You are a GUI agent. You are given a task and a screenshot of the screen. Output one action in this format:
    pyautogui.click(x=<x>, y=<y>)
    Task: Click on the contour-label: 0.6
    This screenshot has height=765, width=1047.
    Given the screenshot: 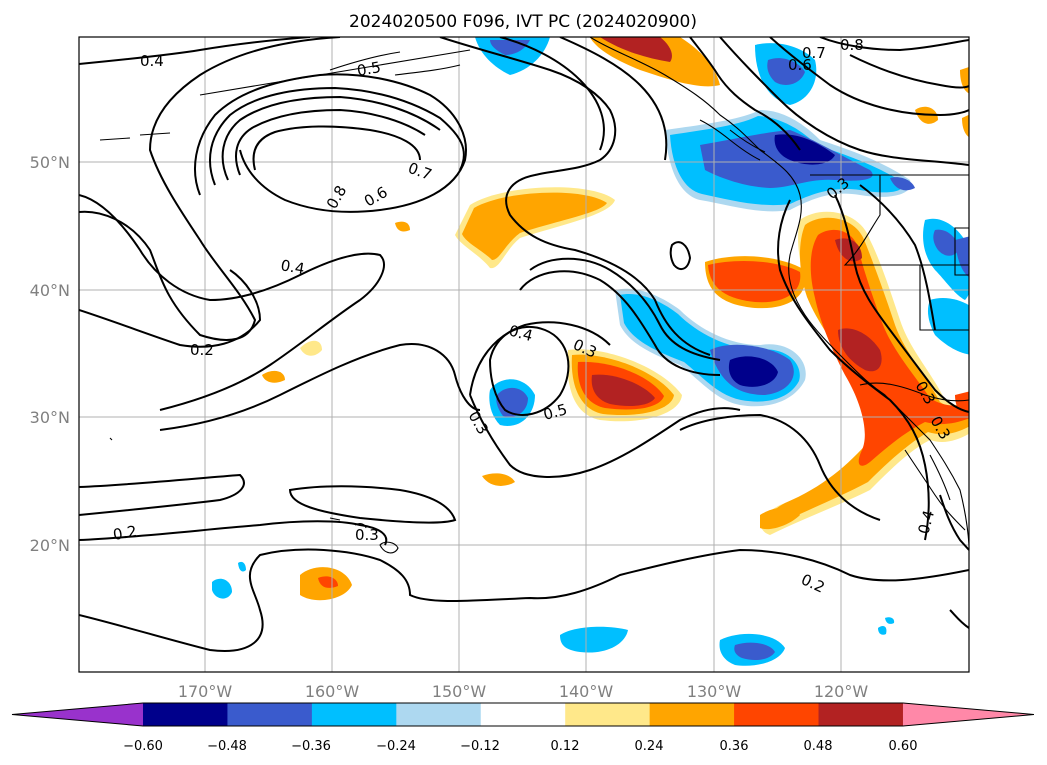 What is the action you would take?
    pyautogui.click(x=800, y=65)
    